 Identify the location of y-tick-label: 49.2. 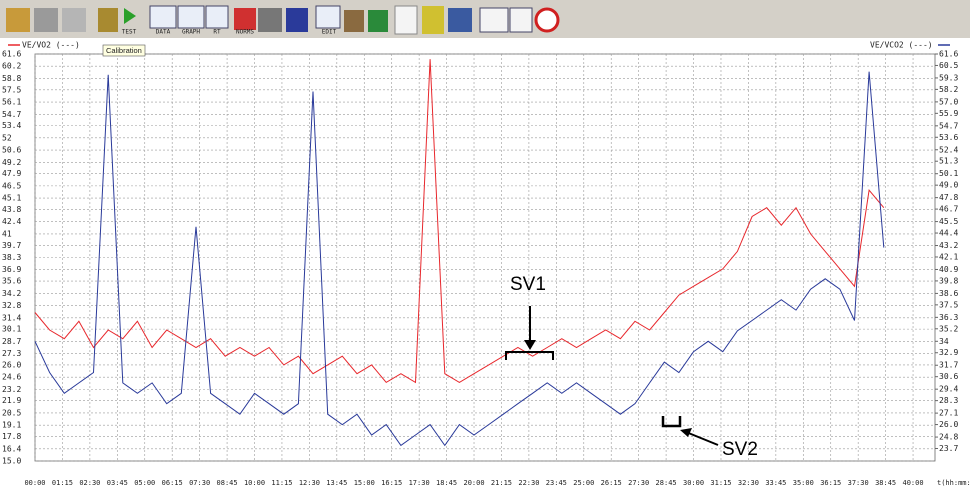
(11, 162).